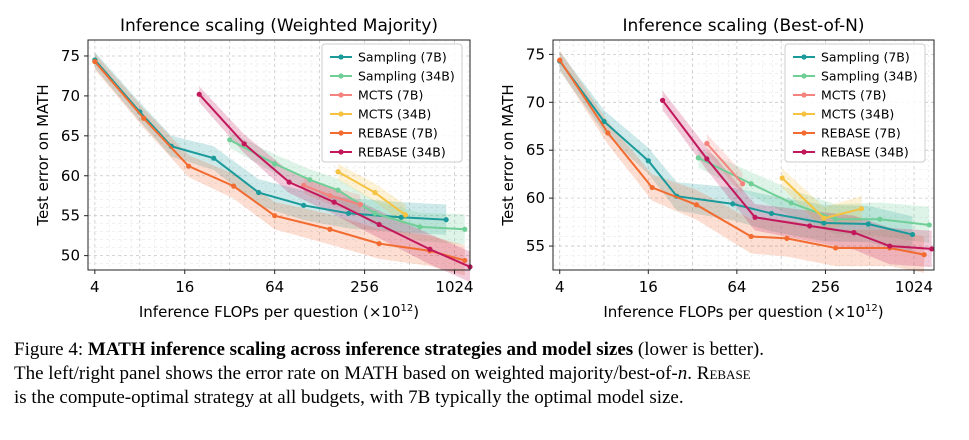 This screenshot has width=969, height=440. I want to click on legend-label-sampling-7b: Sampling (7B), so click(402, 57).